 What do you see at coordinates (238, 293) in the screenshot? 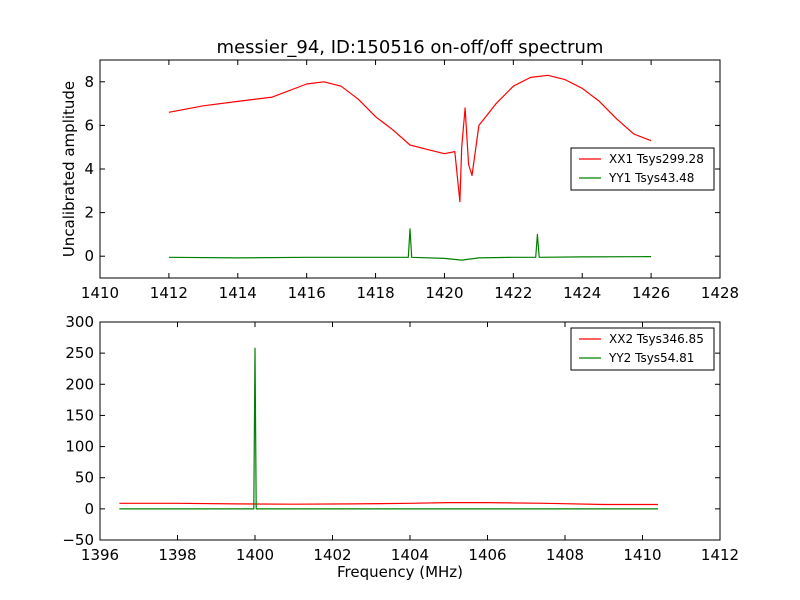
I see `x-tick-label: 1414` at bounding box center [238, 293].